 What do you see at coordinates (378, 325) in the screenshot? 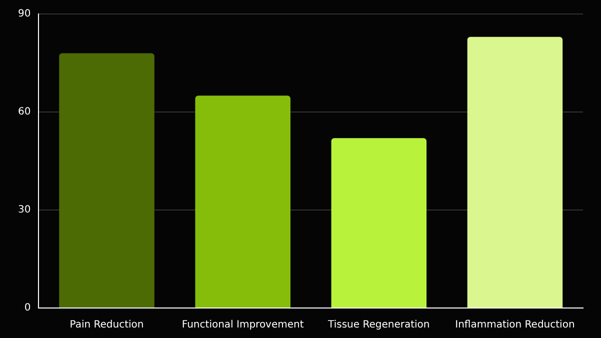
I see `x-tick-label: Tissue Regeneration` at bounding box center [378, 325].